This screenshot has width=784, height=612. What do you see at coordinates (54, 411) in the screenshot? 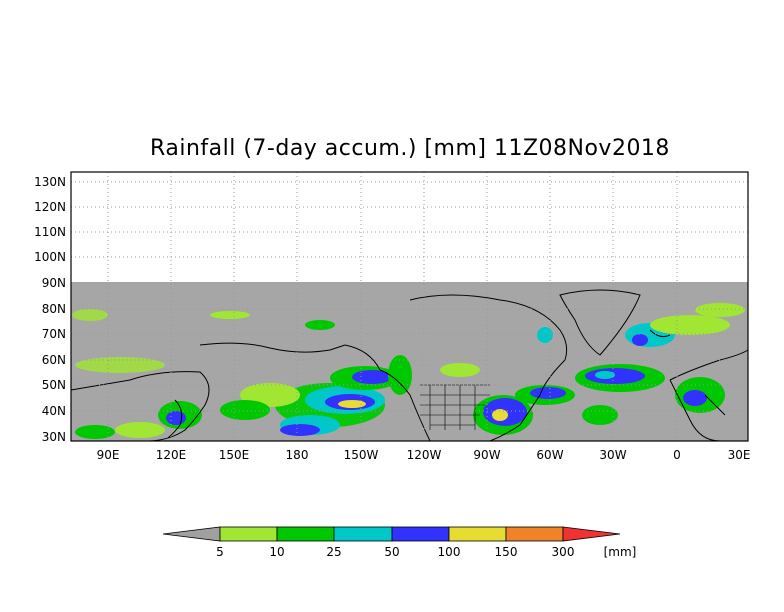
I see `lat-tick-label: 40N` at bounding box center [54, 411].